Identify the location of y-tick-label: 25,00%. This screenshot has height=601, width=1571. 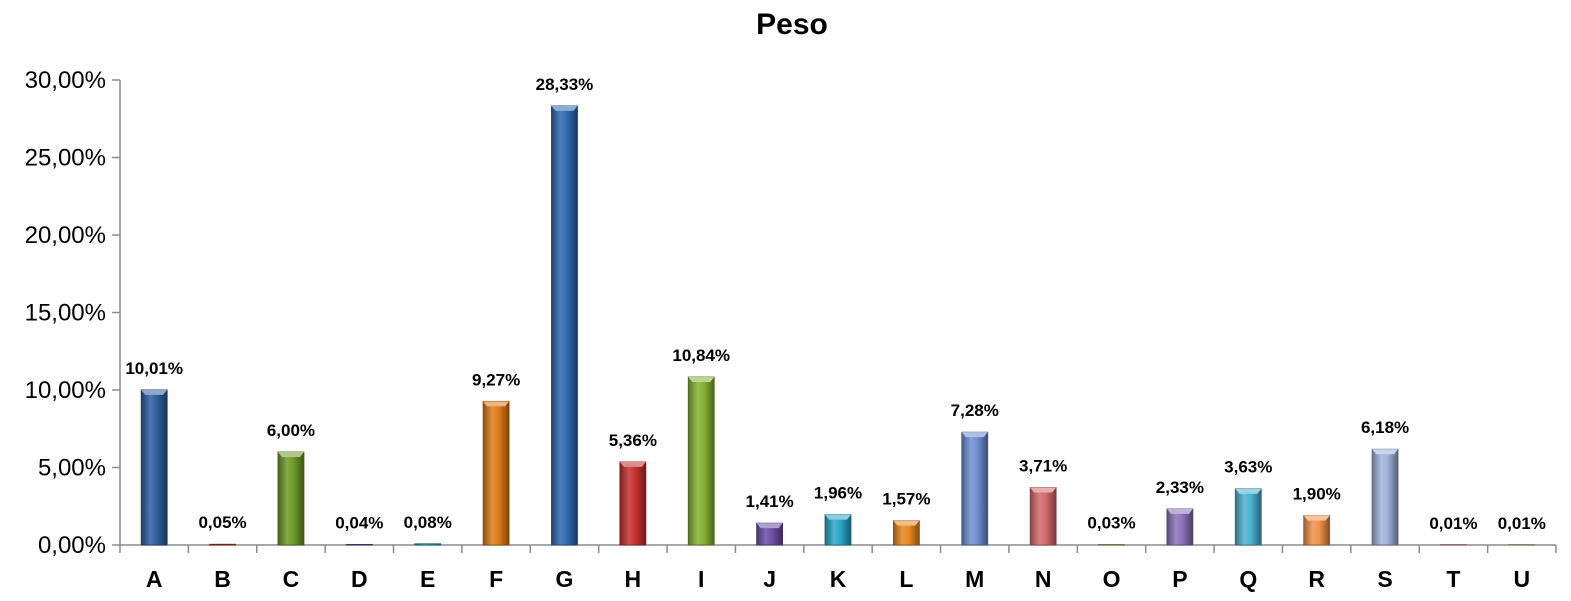
(65, 158).